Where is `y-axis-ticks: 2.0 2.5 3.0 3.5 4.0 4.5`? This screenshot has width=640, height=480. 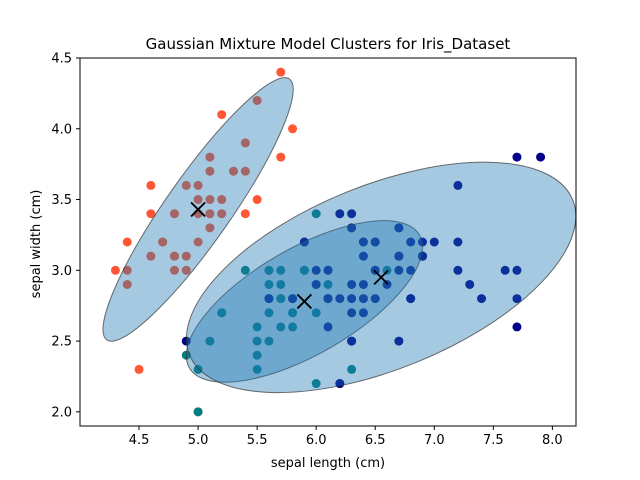
y-axis-ticks: 2.0 2.5 3.0 3.5 4.0 4.5 is located at coordinates (65, 236).